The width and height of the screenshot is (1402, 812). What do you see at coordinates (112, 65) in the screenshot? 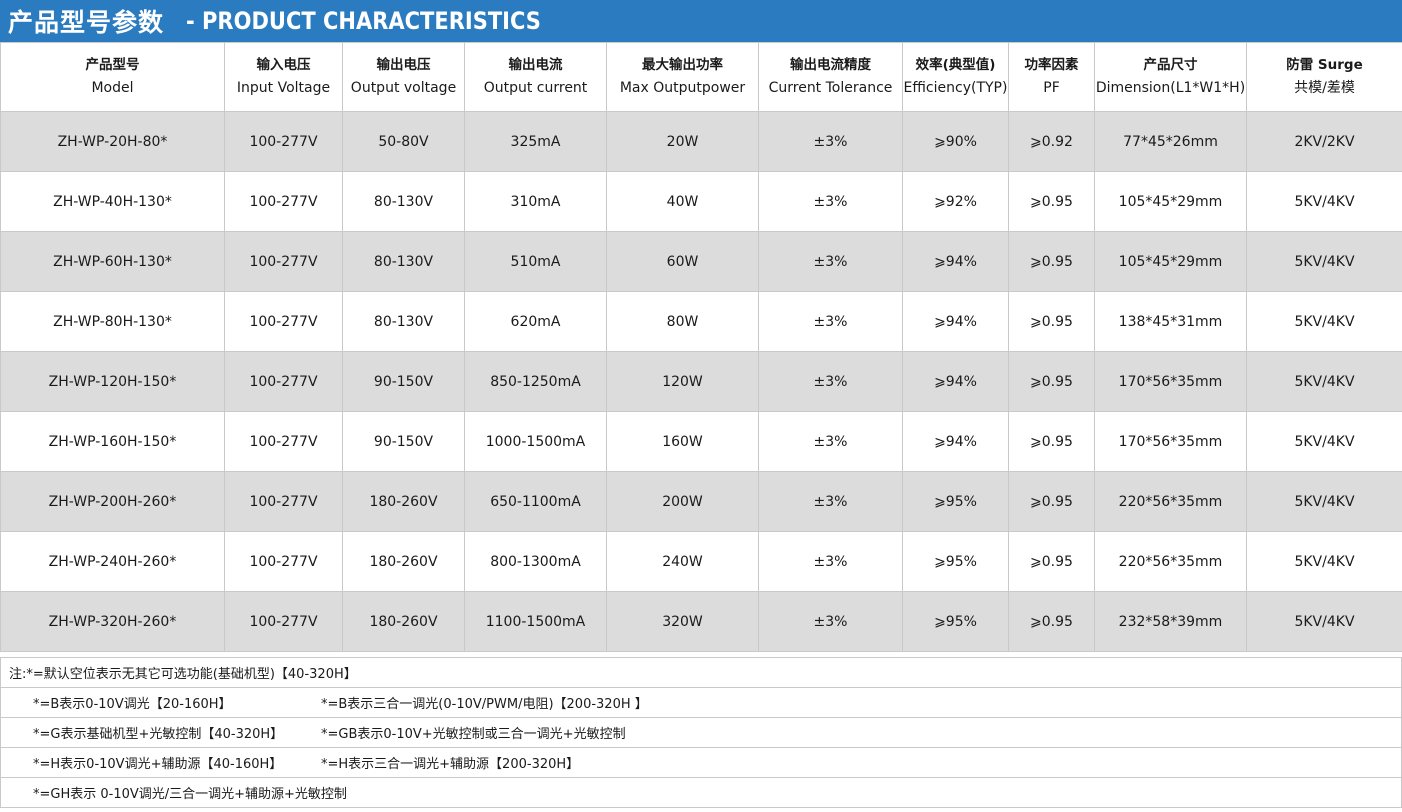
I see `column-header-zh: 产品型号` at bounding box center [112, 65].